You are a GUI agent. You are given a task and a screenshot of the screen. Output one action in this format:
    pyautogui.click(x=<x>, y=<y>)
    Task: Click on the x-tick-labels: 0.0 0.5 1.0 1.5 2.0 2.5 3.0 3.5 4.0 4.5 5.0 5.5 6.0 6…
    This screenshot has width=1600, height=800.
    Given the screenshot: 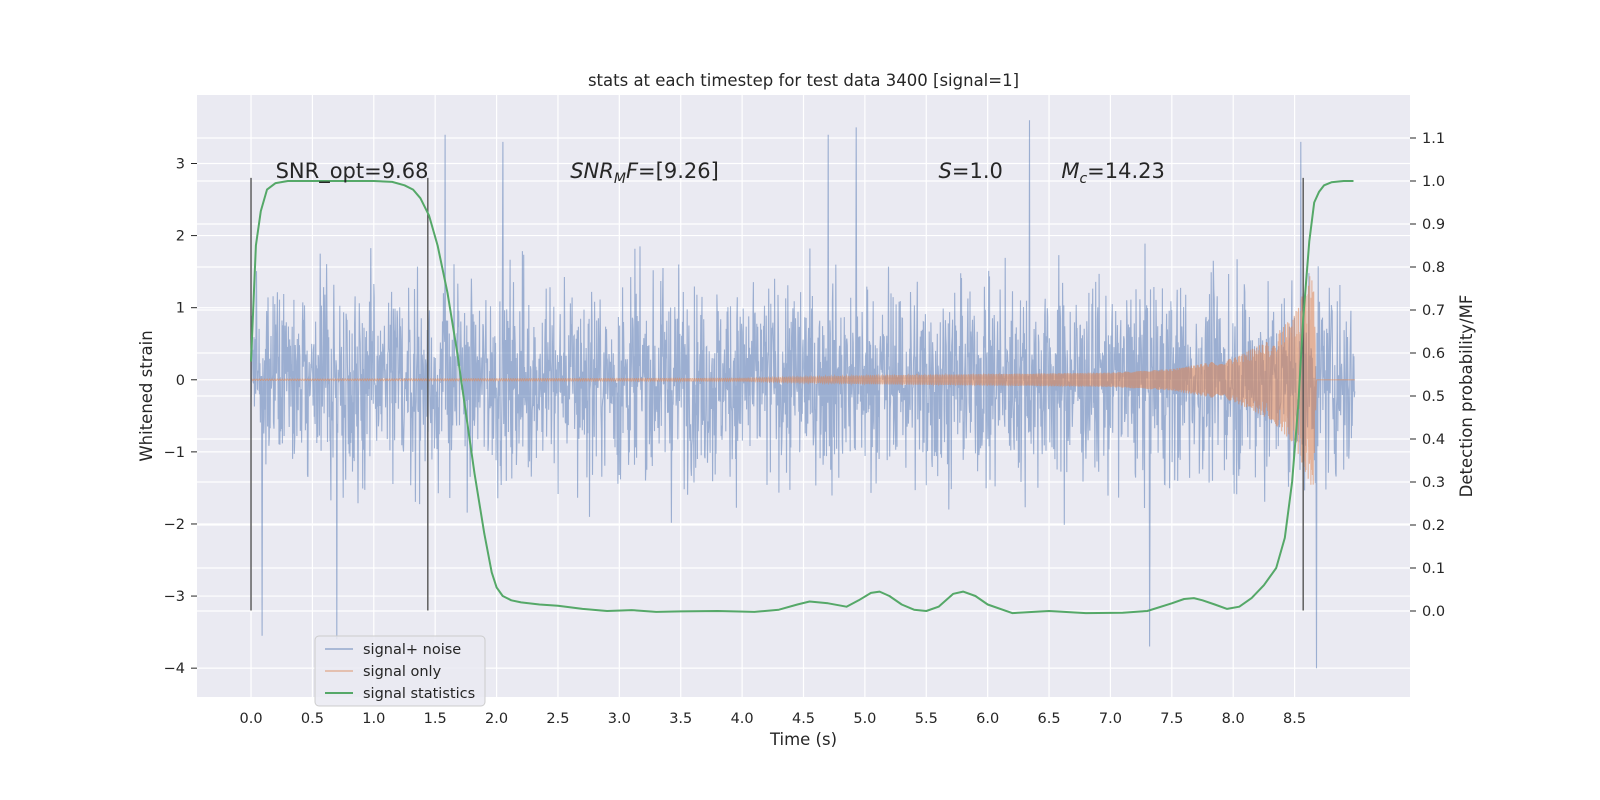 What is the action you would take?
    pyautogui.click(x=772, y=719)
    